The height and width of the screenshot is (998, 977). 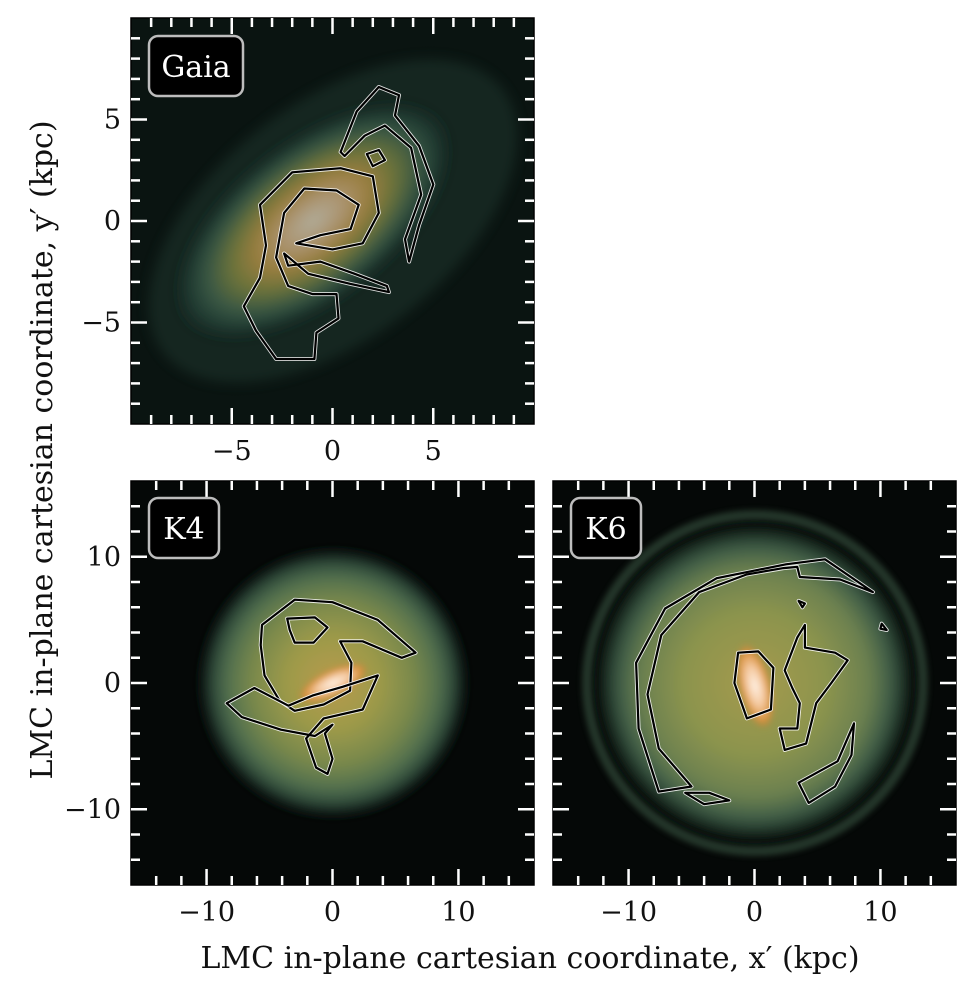 I want to click on k4-ytick-label: −10, so click(x=92, y=809).